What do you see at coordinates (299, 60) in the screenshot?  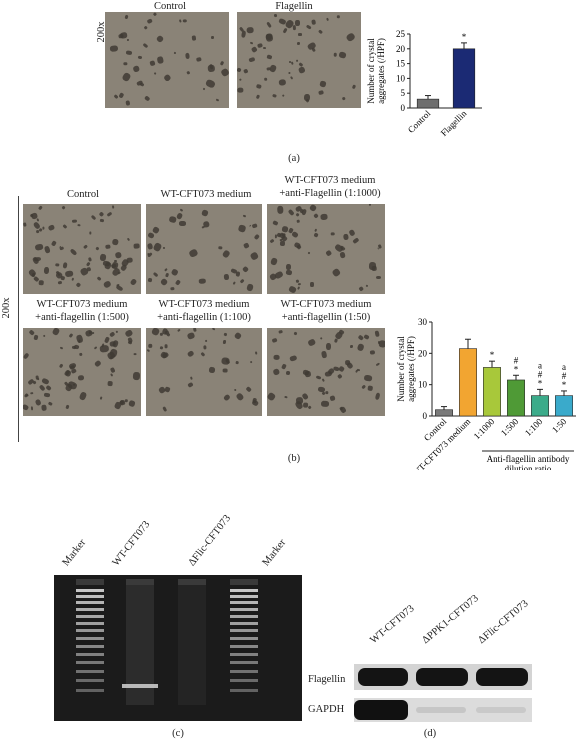 I see `micrograph-flagellin-a` at bounding box center [299, 60].